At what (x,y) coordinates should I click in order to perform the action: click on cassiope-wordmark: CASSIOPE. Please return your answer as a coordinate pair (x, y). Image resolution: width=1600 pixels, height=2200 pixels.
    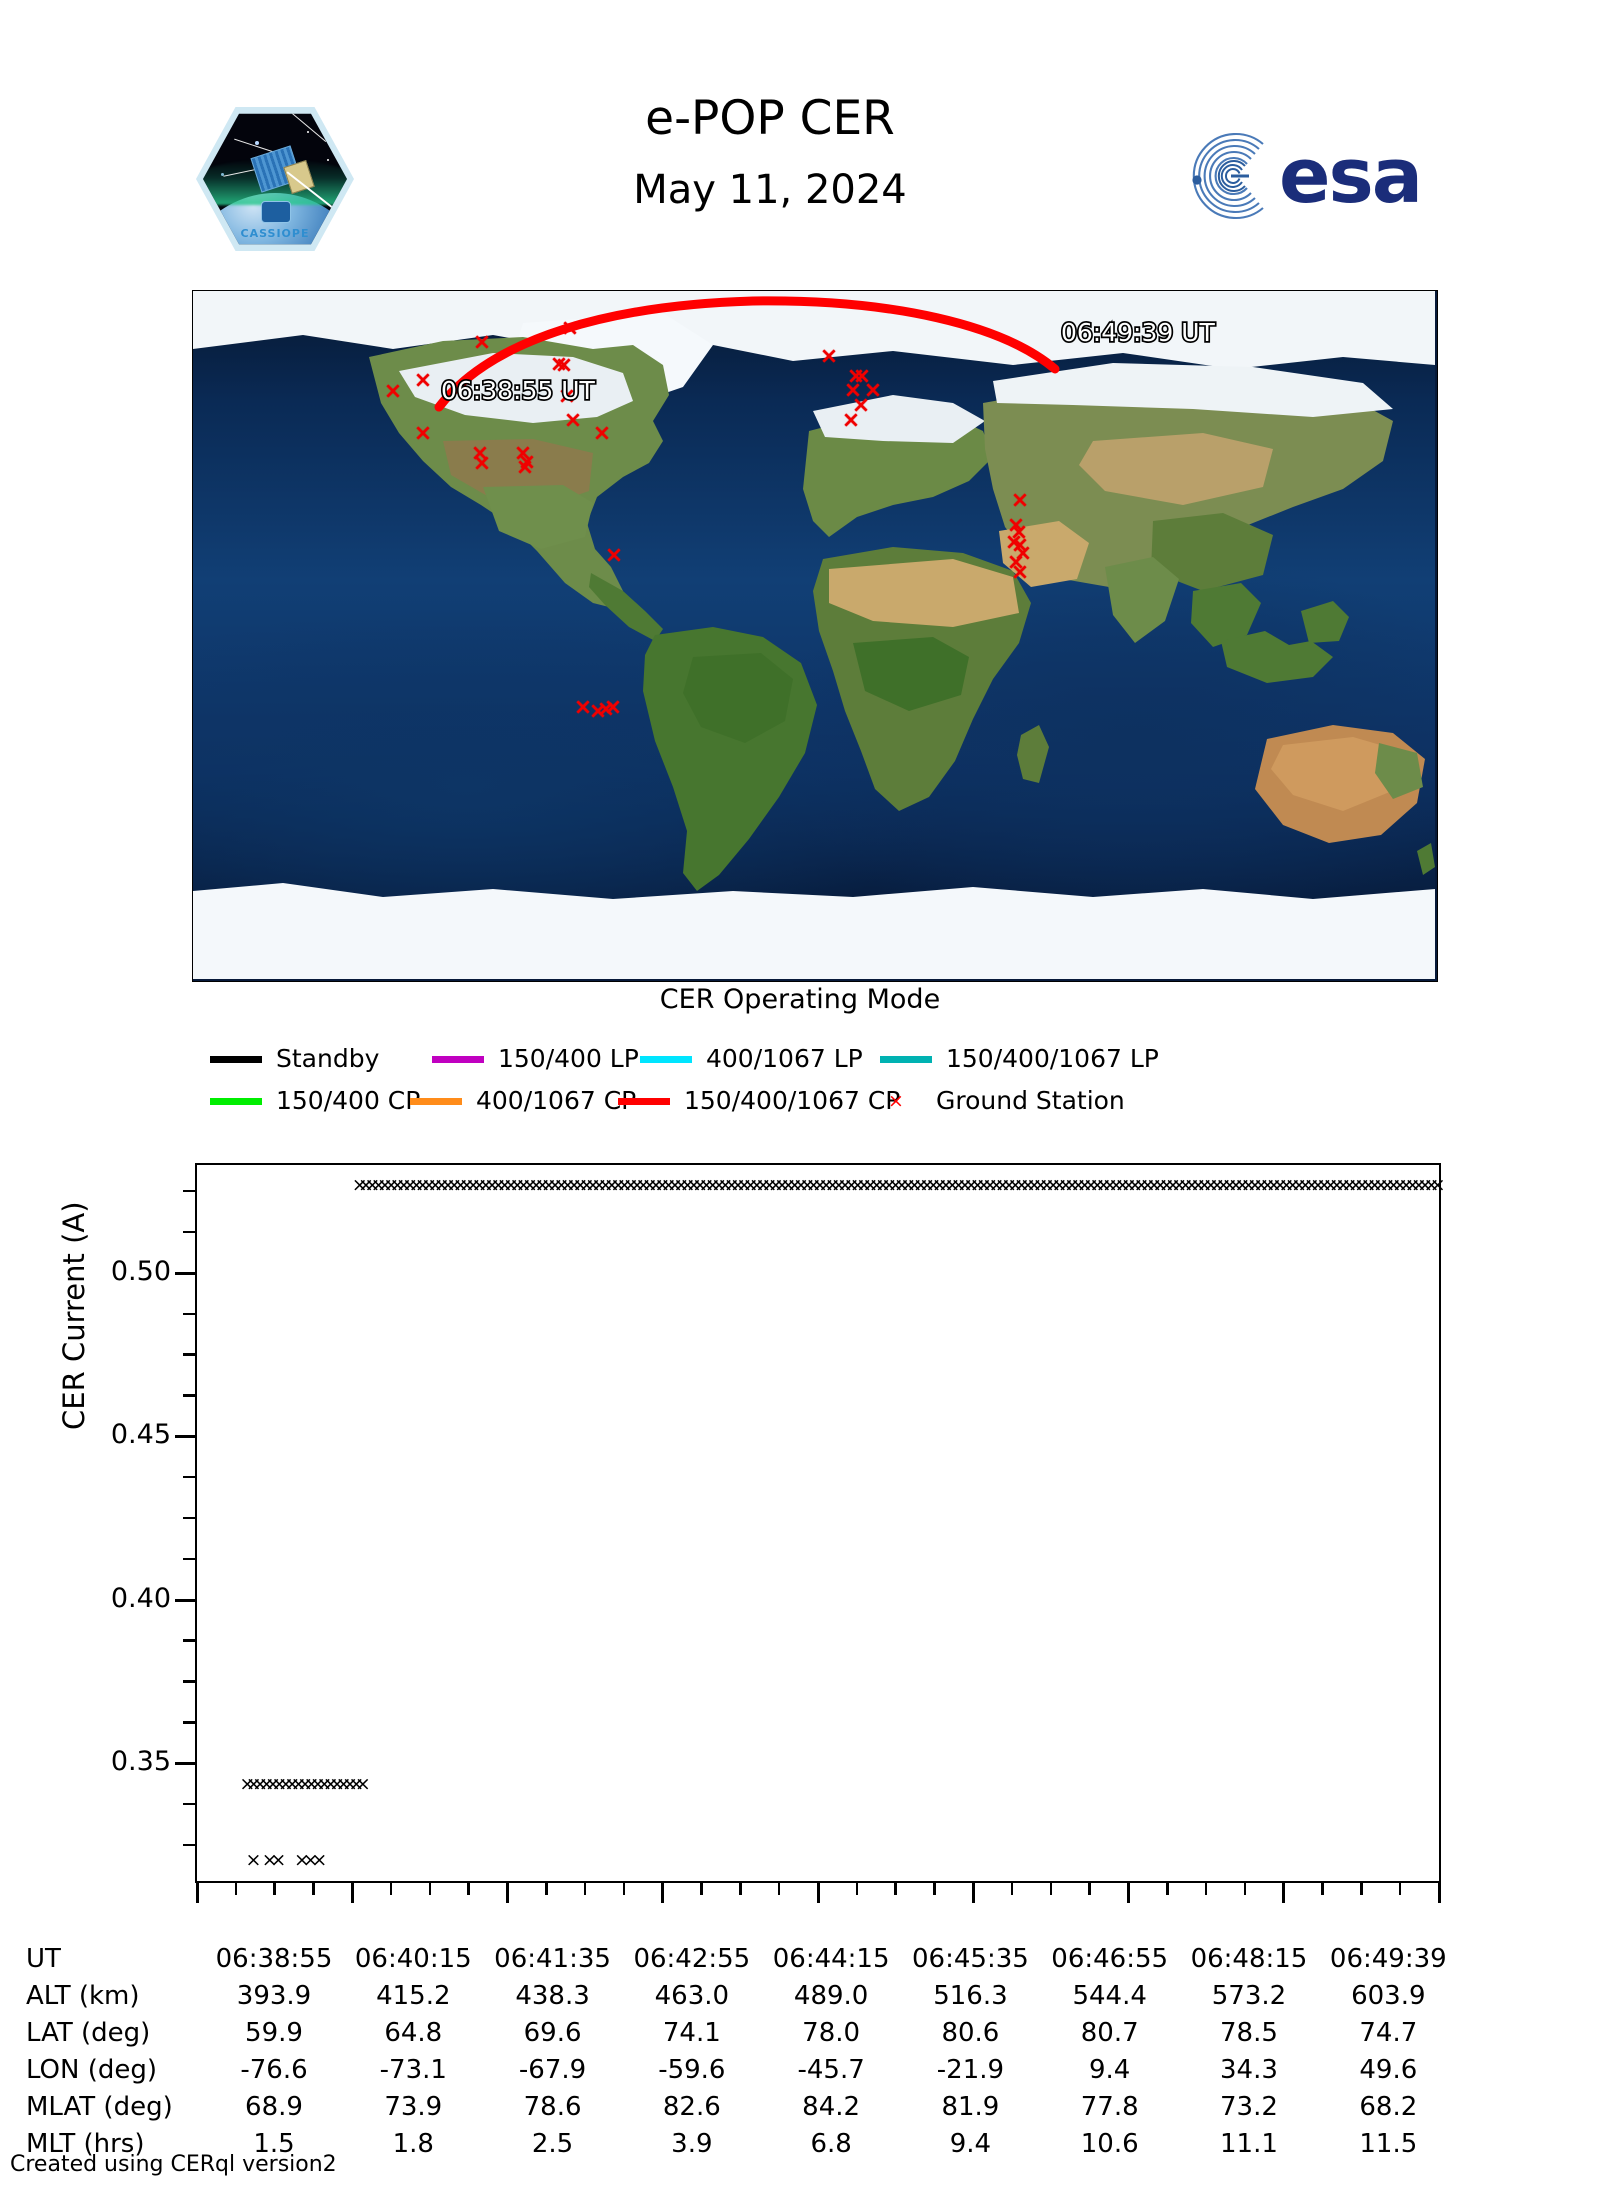
    Looking at the image, I should click on (275, 233).